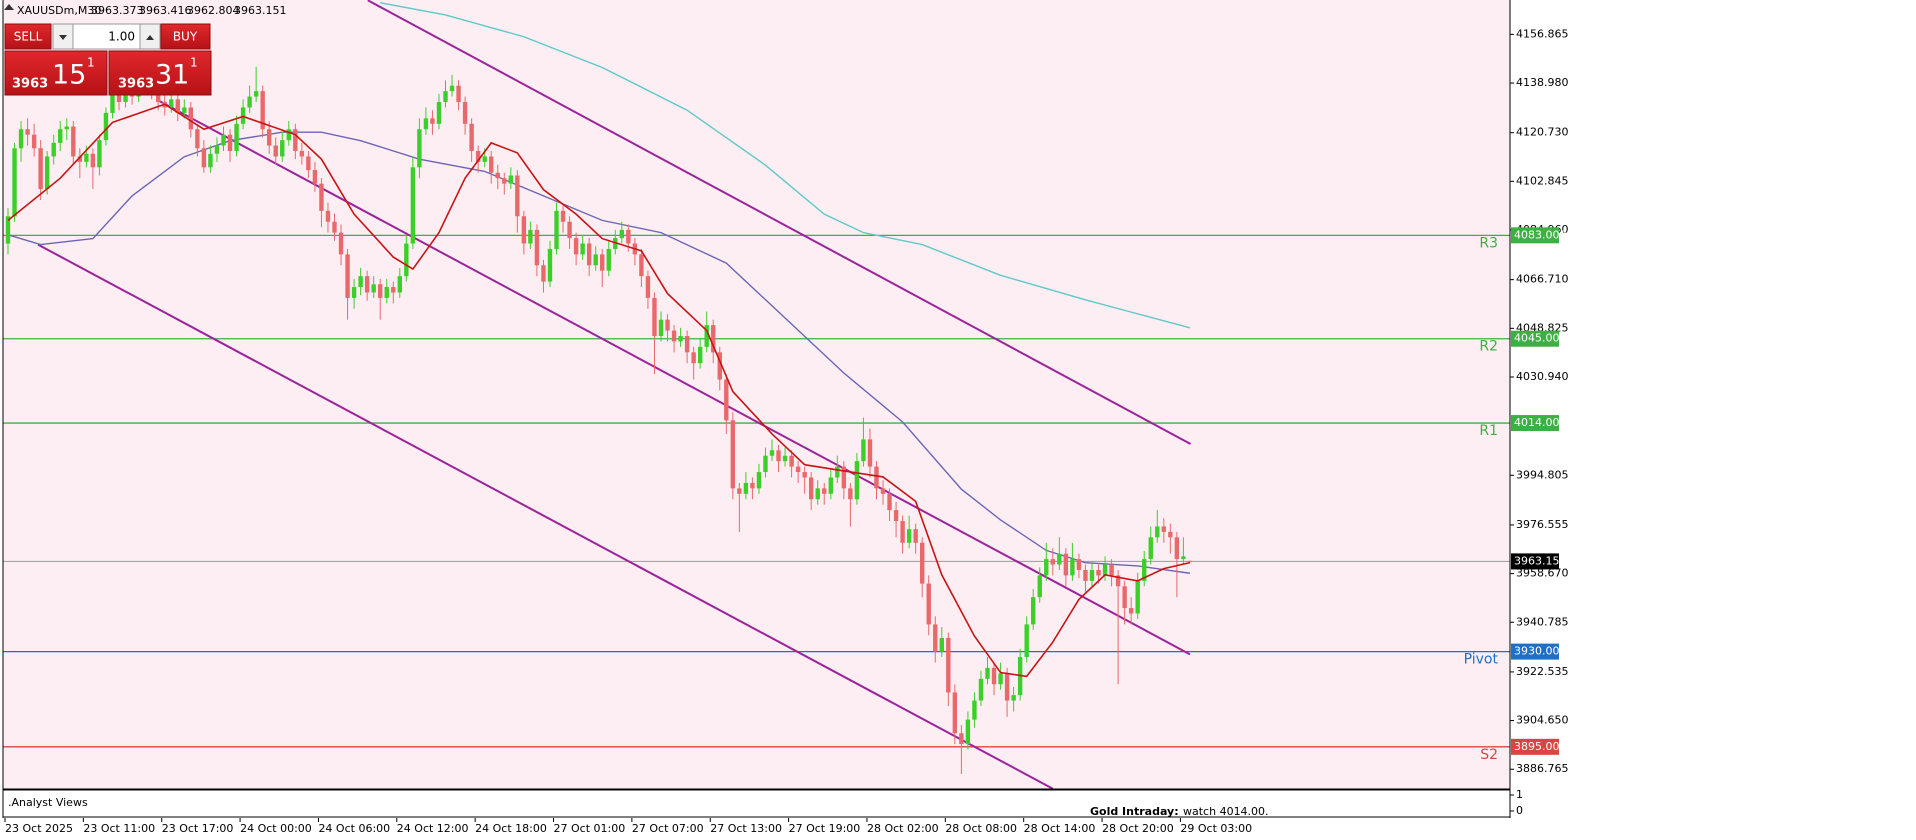  I want to click on level-label: 3930.000, so click(1540, 651).